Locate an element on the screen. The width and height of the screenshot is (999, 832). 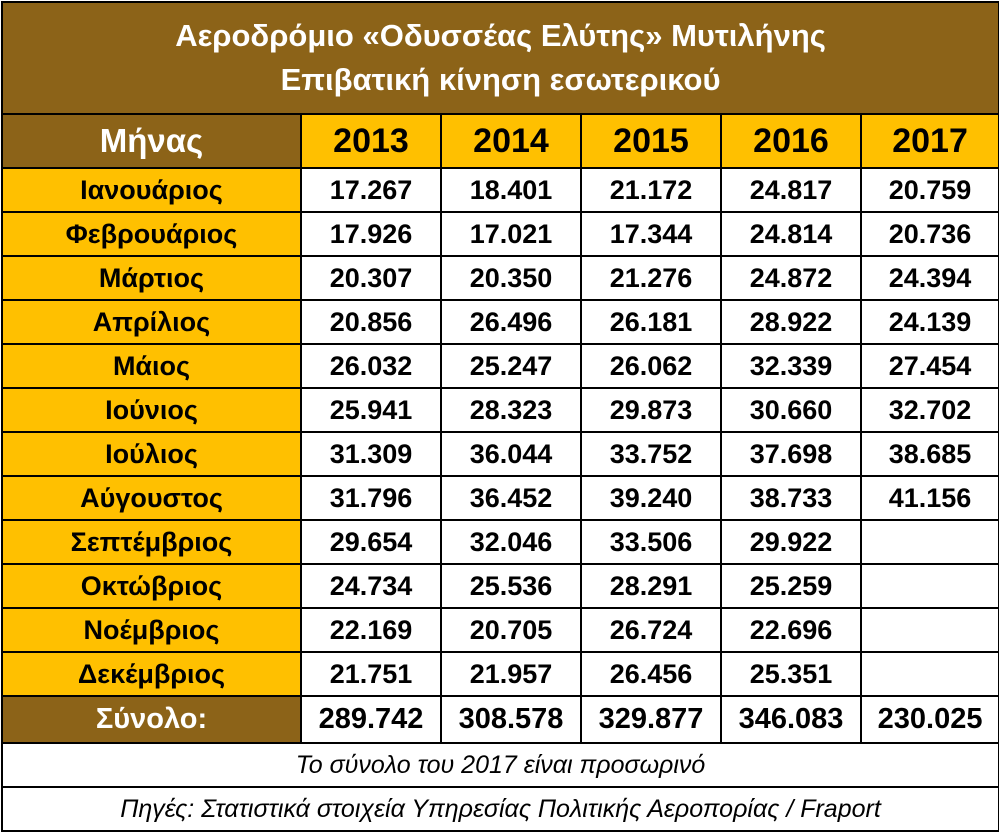
value-cell: 17.021 is located at coordinates (511, 234).